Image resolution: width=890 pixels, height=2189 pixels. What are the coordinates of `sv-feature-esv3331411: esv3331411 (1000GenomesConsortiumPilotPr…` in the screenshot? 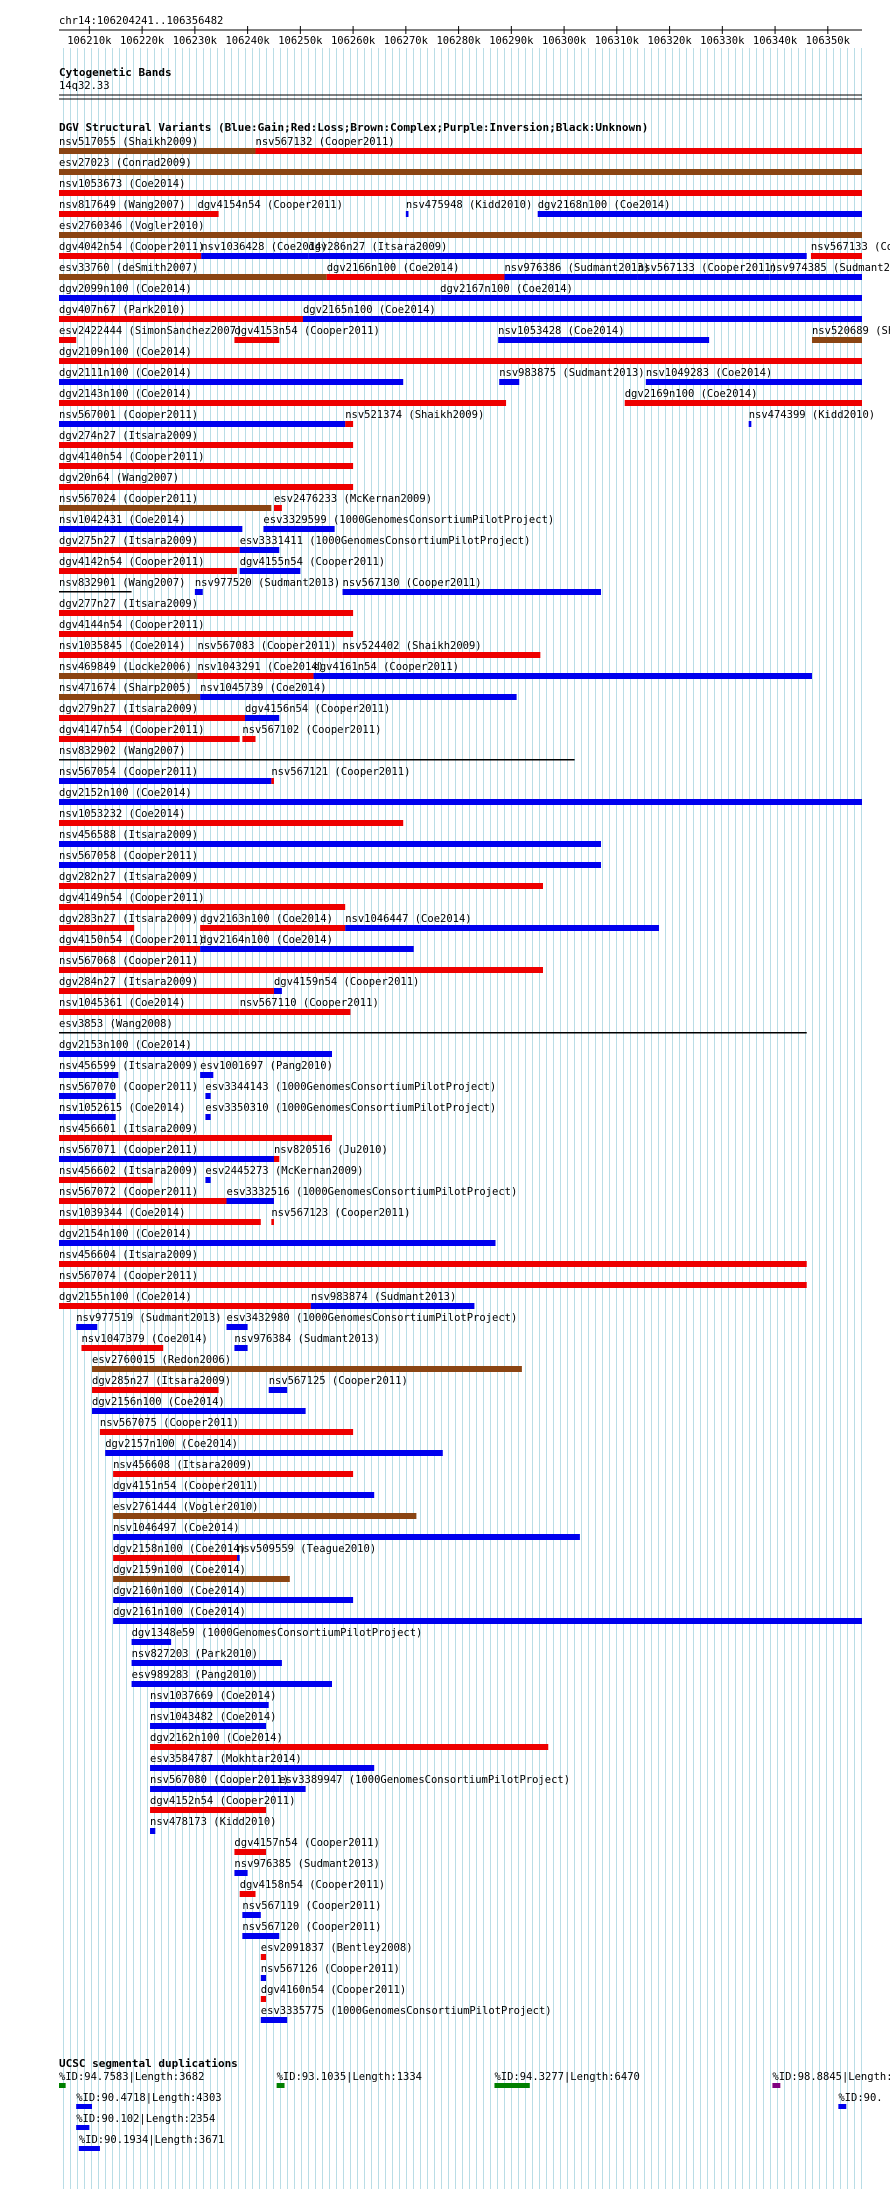 It's located at (385, 544).